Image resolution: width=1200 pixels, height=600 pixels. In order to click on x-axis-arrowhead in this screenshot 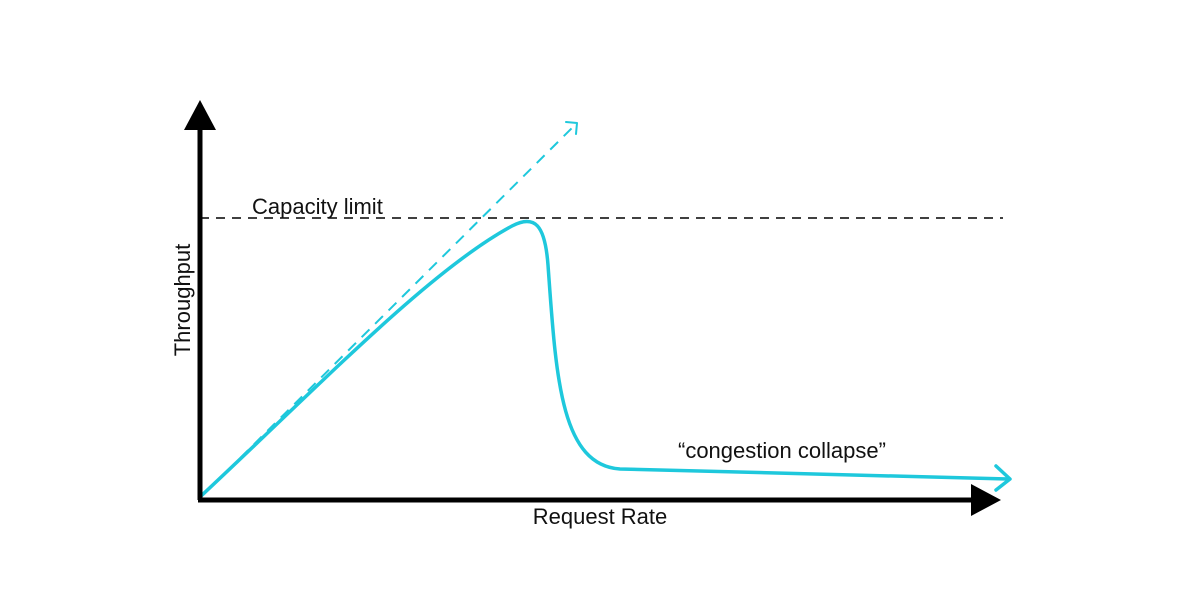, I will do `click(986, 500)`.